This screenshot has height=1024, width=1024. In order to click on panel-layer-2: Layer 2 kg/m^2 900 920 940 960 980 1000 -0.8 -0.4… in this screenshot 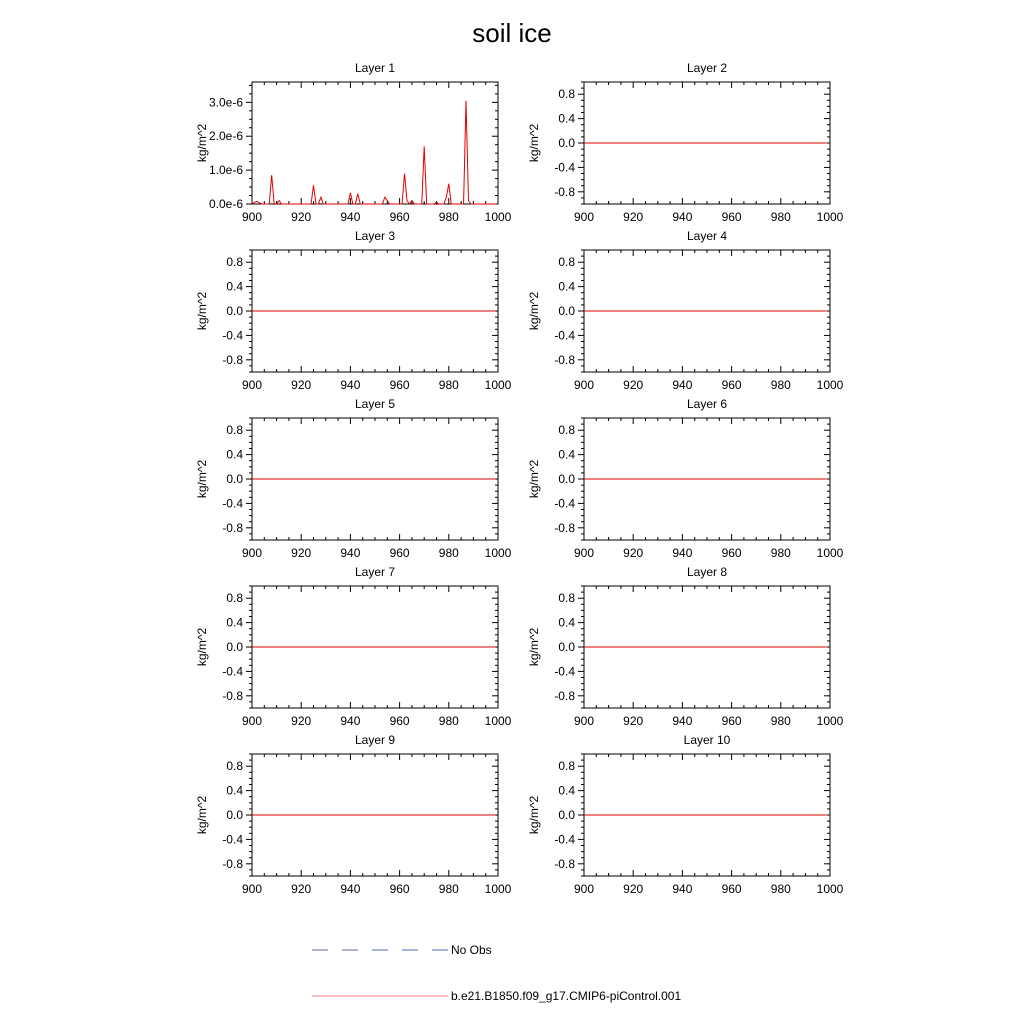, I will do `click(685, 142)`.